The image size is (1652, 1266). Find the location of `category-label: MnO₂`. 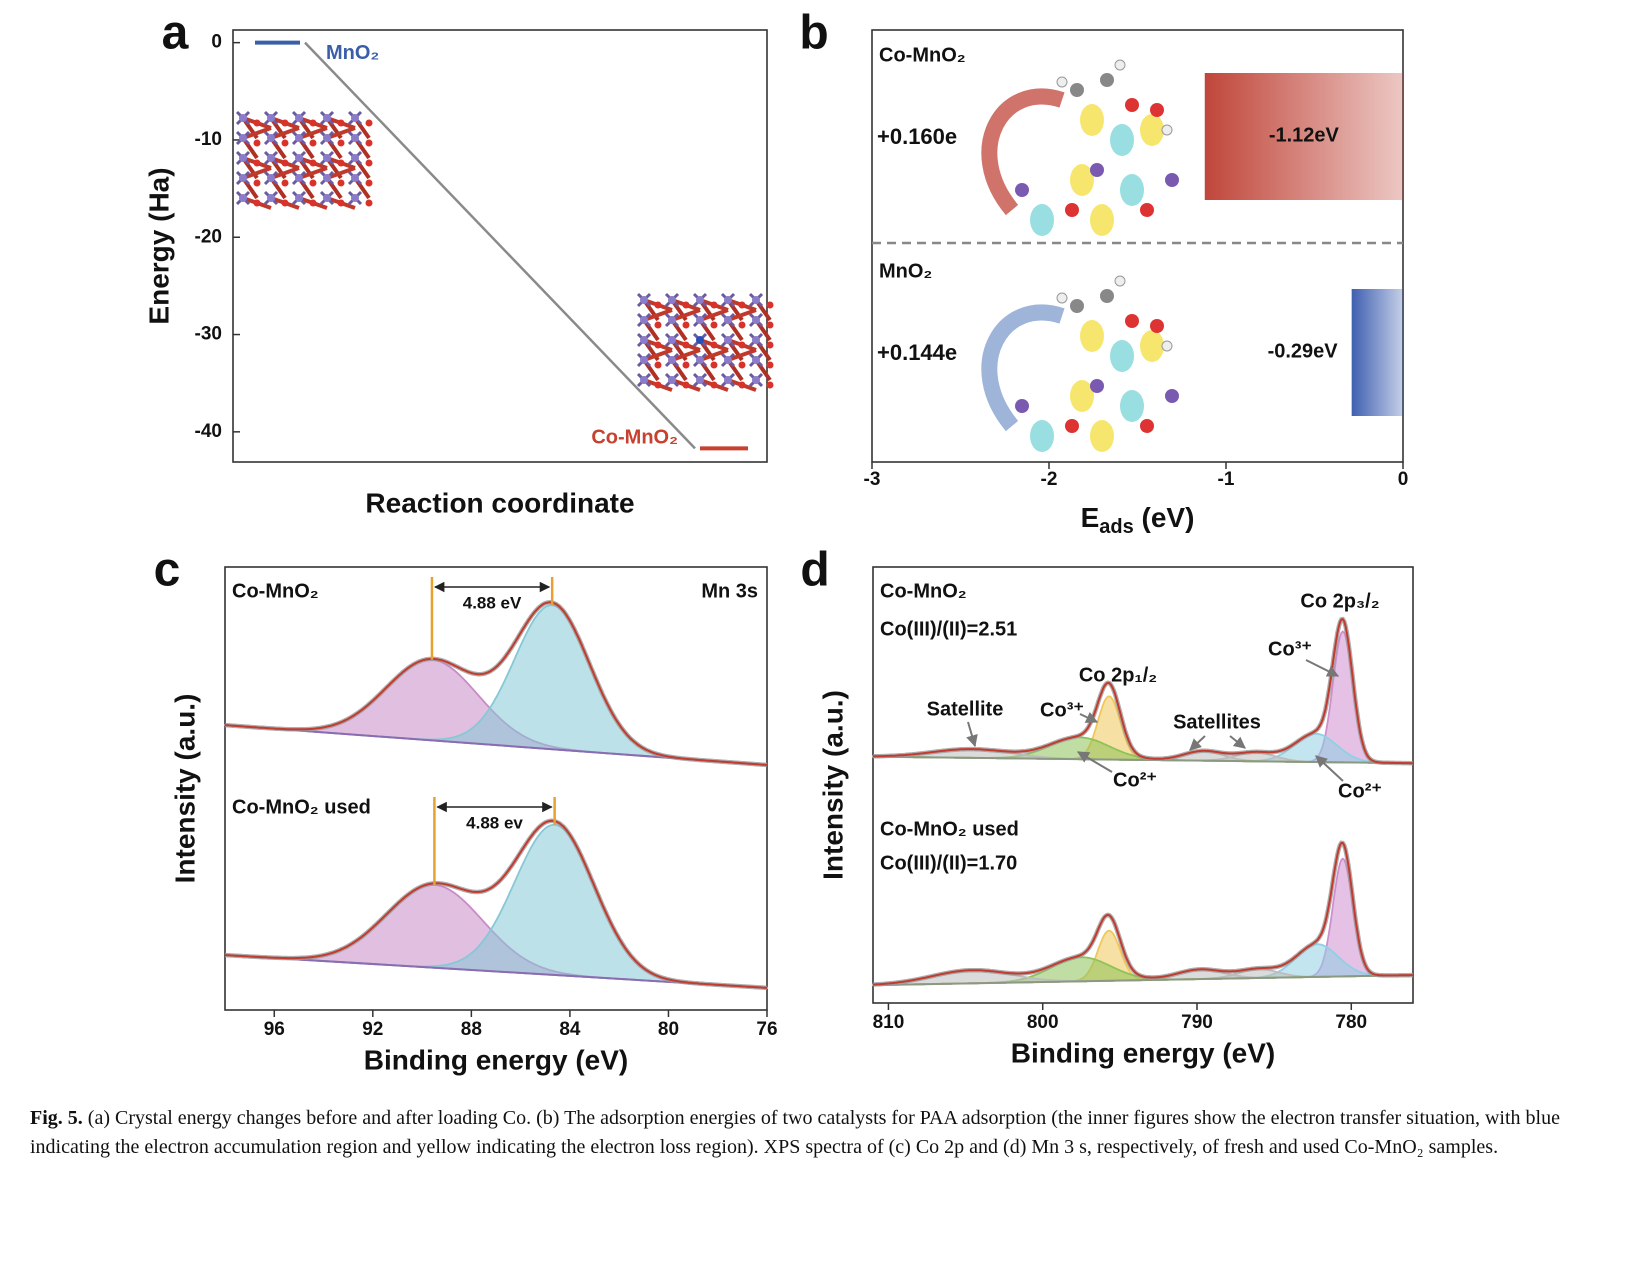

category-label: MnO₂ is located at coordinates (905, 271).